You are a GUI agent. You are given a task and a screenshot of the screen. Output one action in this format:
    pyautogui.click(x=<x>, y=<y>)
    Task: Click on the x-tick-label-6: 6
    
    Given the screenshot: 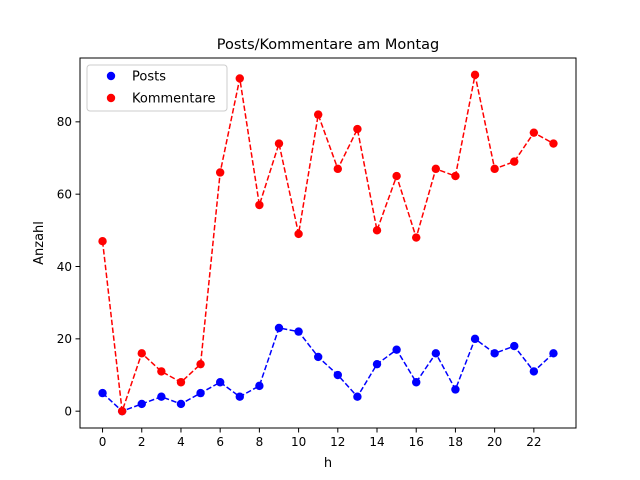 What is the action you would take?
    pyautogui.click(x=220, y=442)
    